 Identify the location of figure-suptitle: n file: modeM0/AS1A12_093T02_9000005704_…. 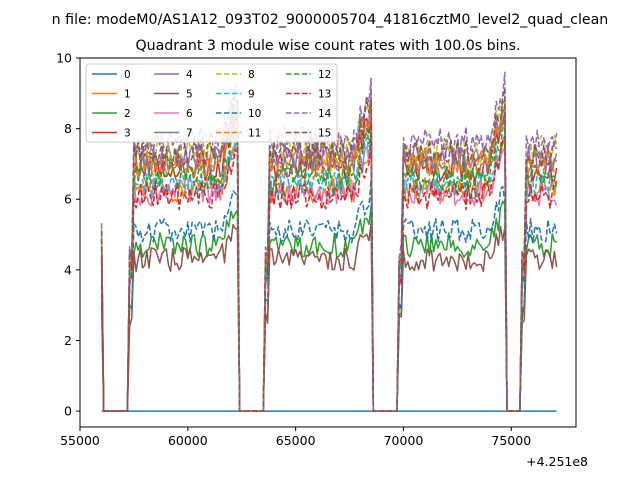
(330, 20).